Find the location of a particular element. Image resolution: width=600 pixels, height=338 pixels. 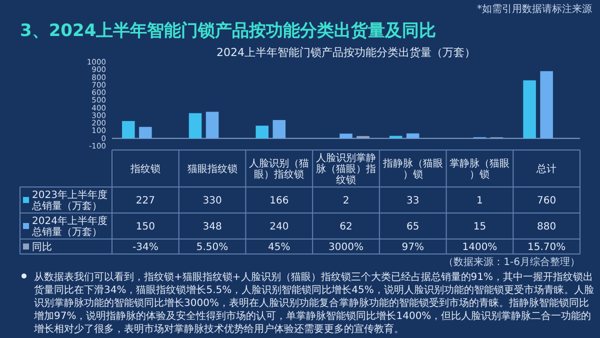

x-tick-label: 总计 is located at coordinates (546, 169).